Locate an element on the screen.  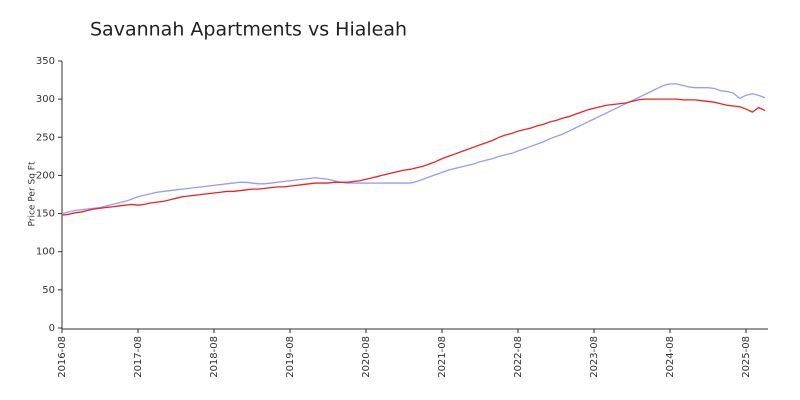
x-tick-label: 2019-08 is located at coordinates (290, 357).